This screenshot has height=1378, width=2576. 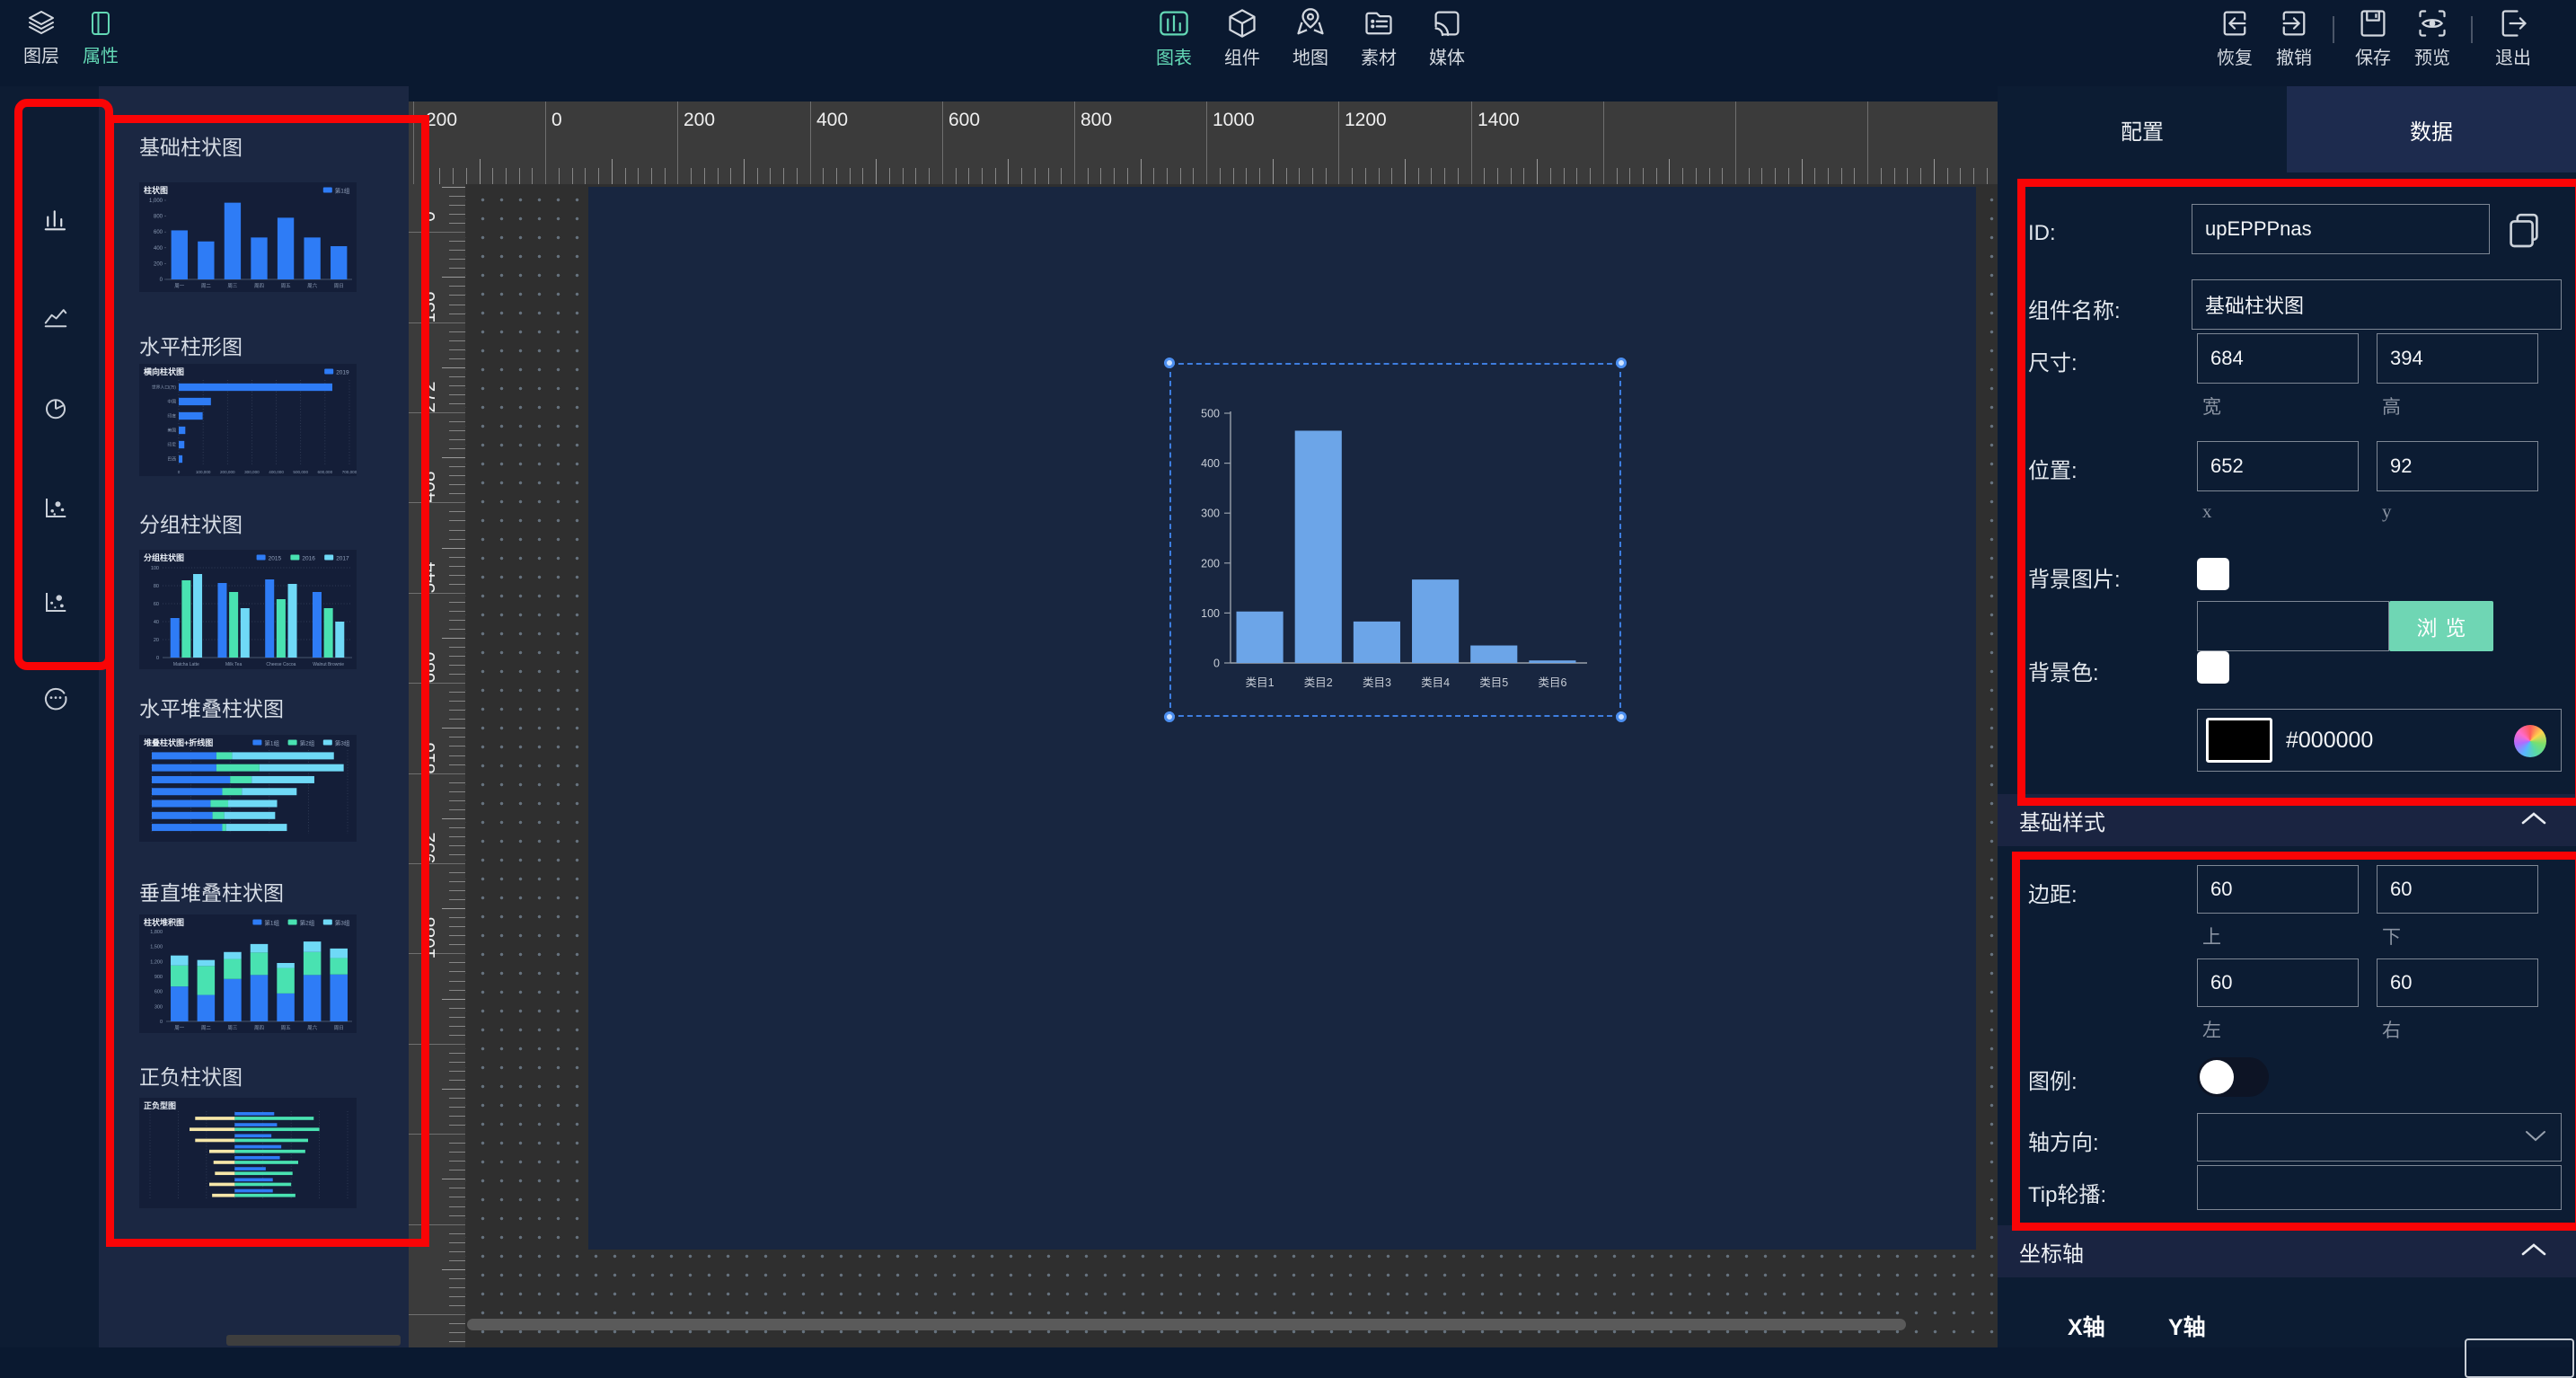 What do you see at coordinates (1216, 664) in the screenshot?
I see `svg-text: 0` at bounding box center [1216, 664].